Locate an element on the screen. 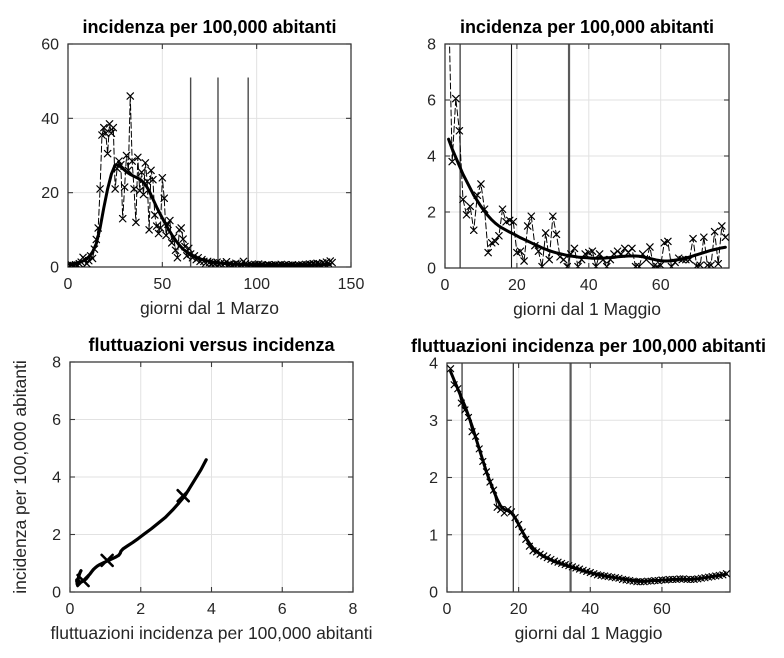 This screenshot has width=784, height=658. series-markers-phase_markers is located at coordinates (133, 538).